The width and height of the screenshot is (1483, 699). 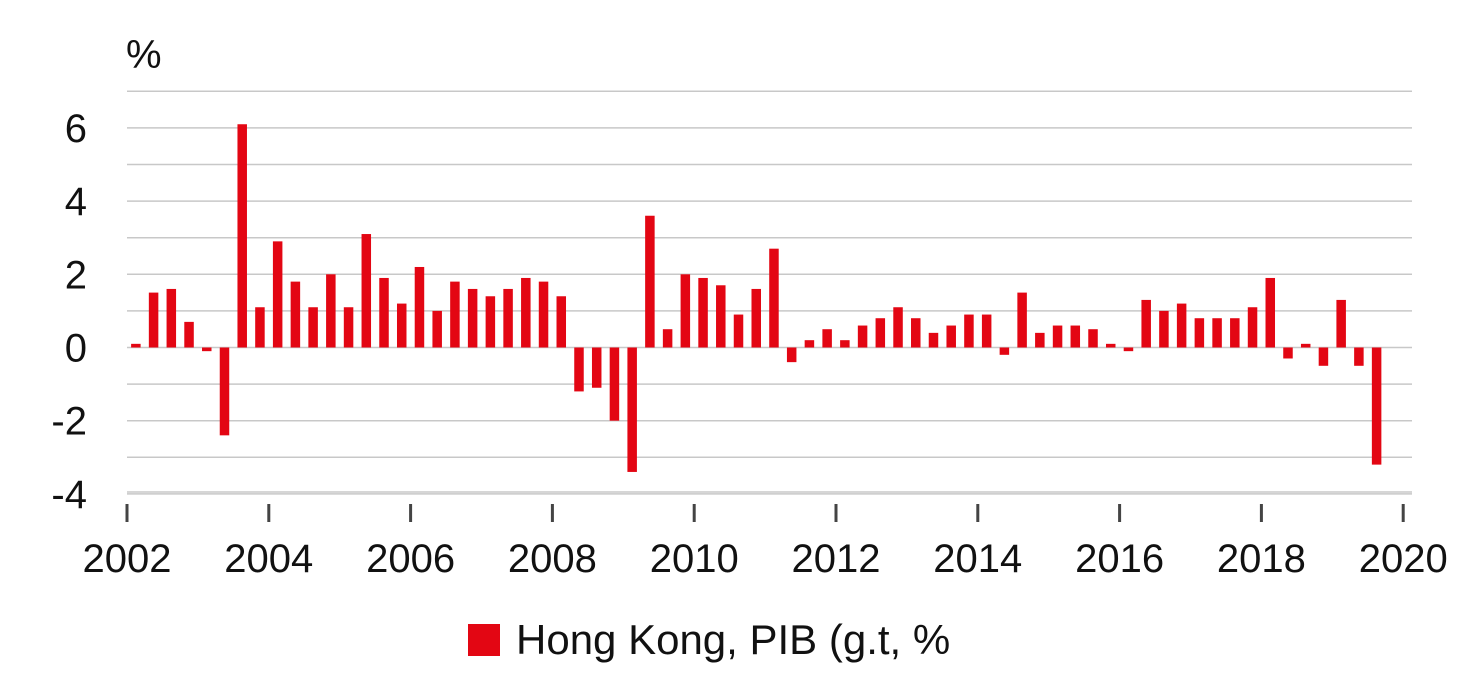 I want to click on legend-label: Hong Kong, PIB (g.t, %, so click(x=733, y=639).